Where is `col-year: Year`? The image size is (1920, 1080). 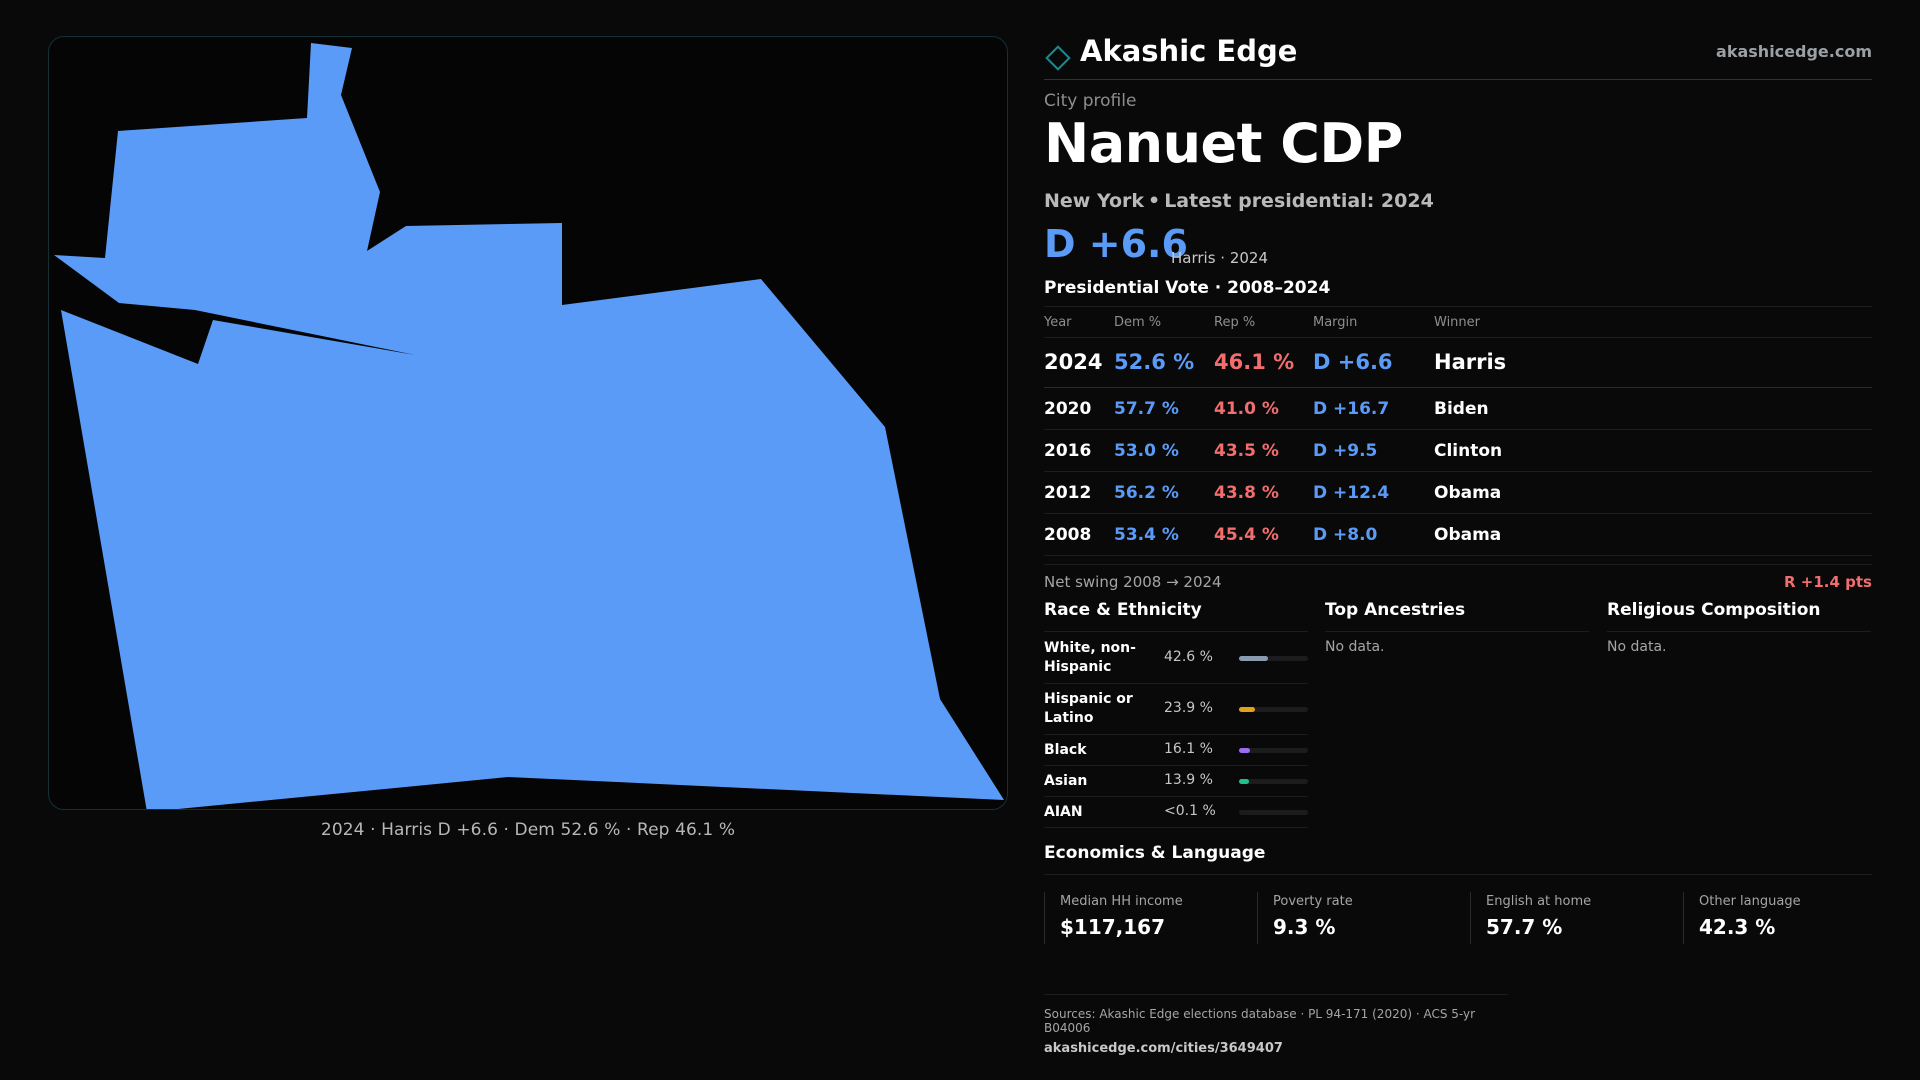
col-year: Year is located at coordinates (1058, 322).